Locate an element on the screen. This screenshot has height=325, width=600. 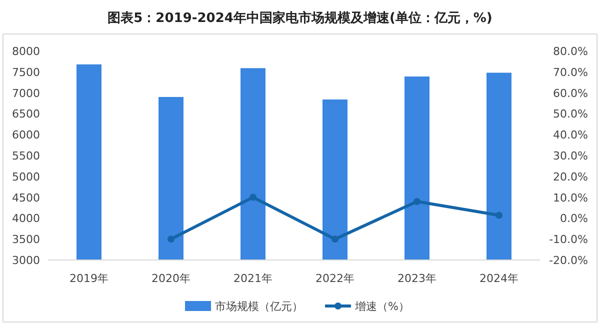
legend-label: 市场规模（亿元） is located at coordinates (259, 306).